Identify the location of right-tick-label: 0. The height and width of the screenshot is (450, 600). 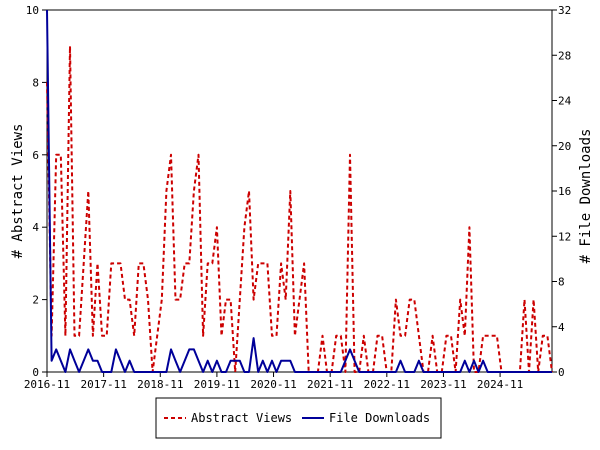
(561, 372).